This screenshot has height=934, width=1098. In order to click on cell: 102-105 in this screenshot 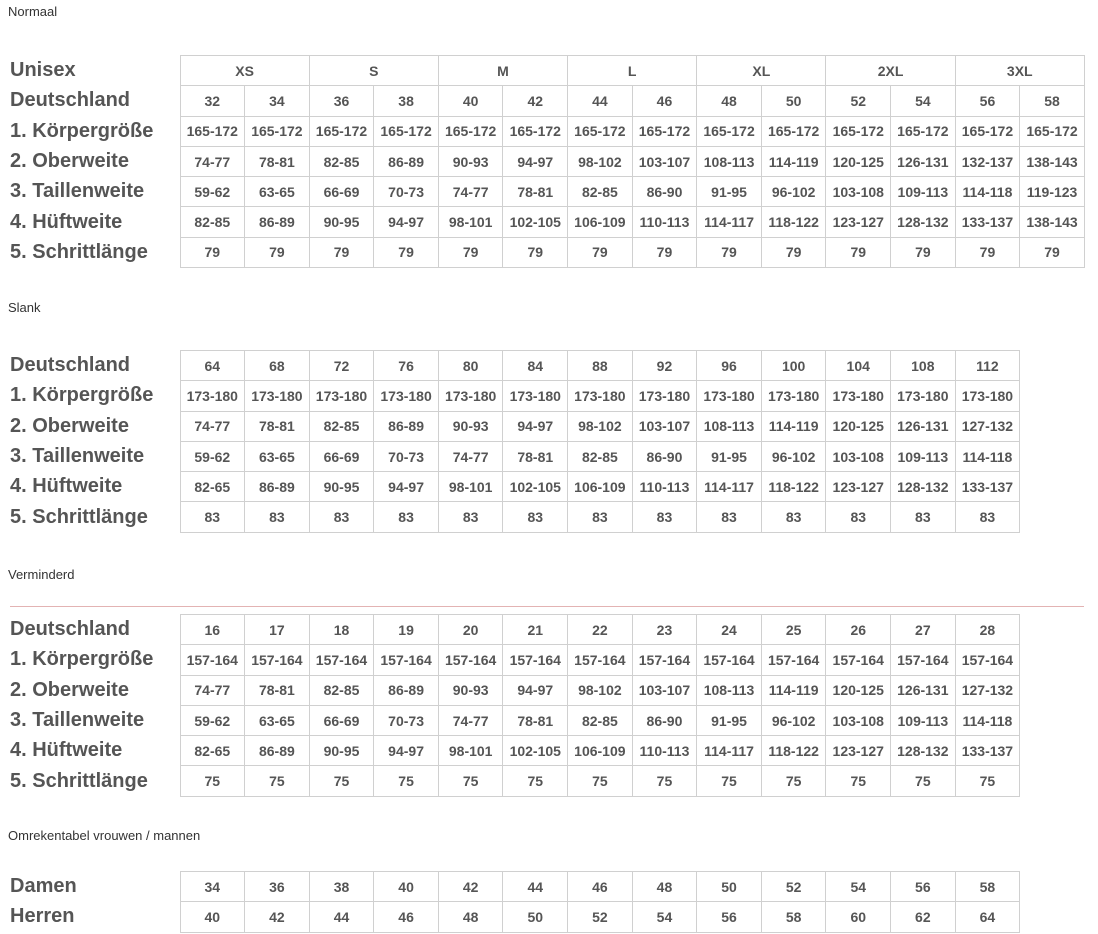, I will do `click(535, 222)`.